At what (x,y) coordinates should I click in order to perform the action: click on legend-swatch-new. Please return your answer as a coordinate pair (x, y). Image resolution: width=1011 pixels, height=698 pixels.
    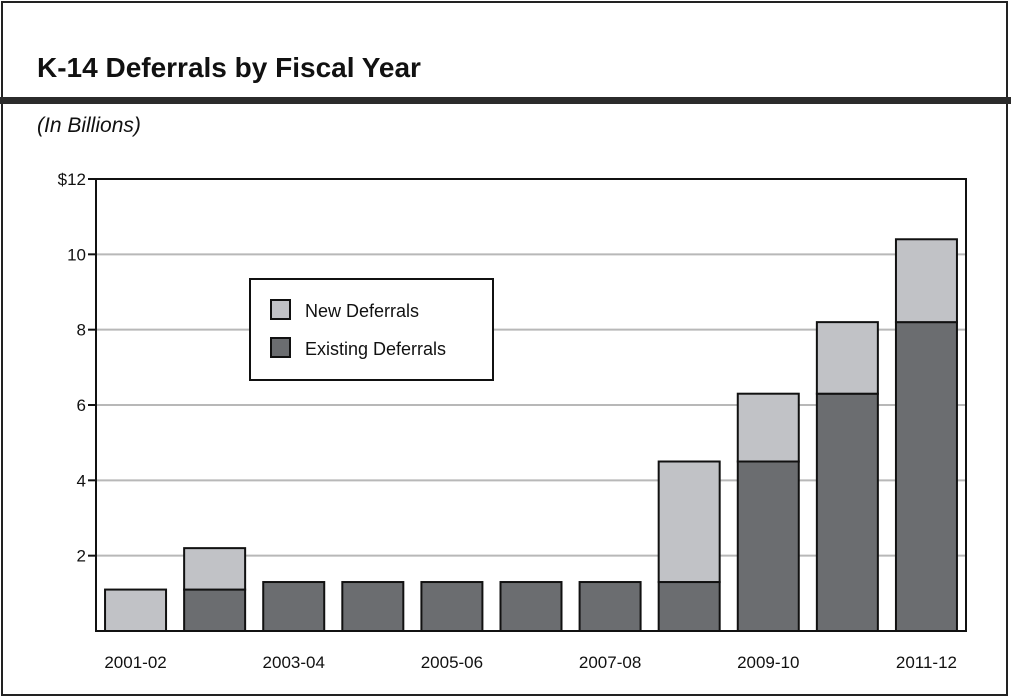
    Looking at the image, I should click on (280, 309).